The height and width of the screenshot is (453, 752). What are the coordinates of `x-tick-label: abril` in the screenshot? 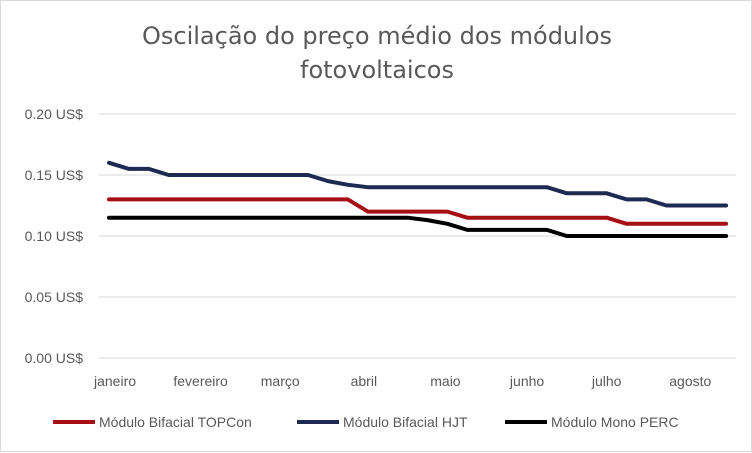 It's located at (364, 381).